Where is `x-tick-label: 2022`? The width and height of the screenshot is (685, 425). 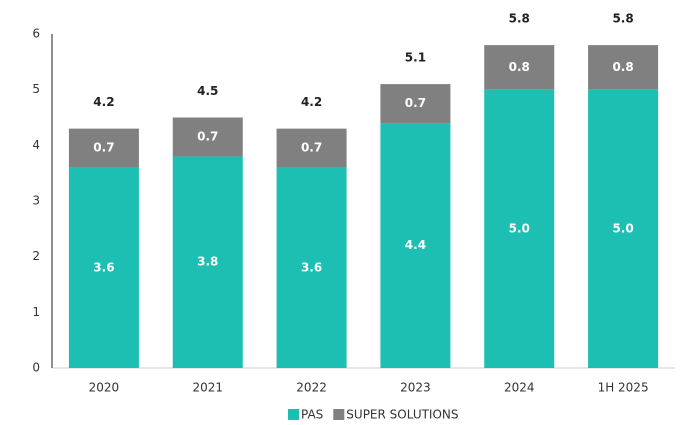 x-tick-label: 2022 is located at coordinates (311, 388).